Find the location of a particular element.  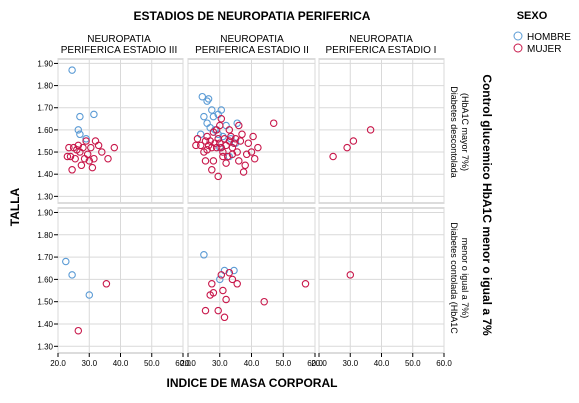

legend-title: SEXO is located at coordinates (532, 16).